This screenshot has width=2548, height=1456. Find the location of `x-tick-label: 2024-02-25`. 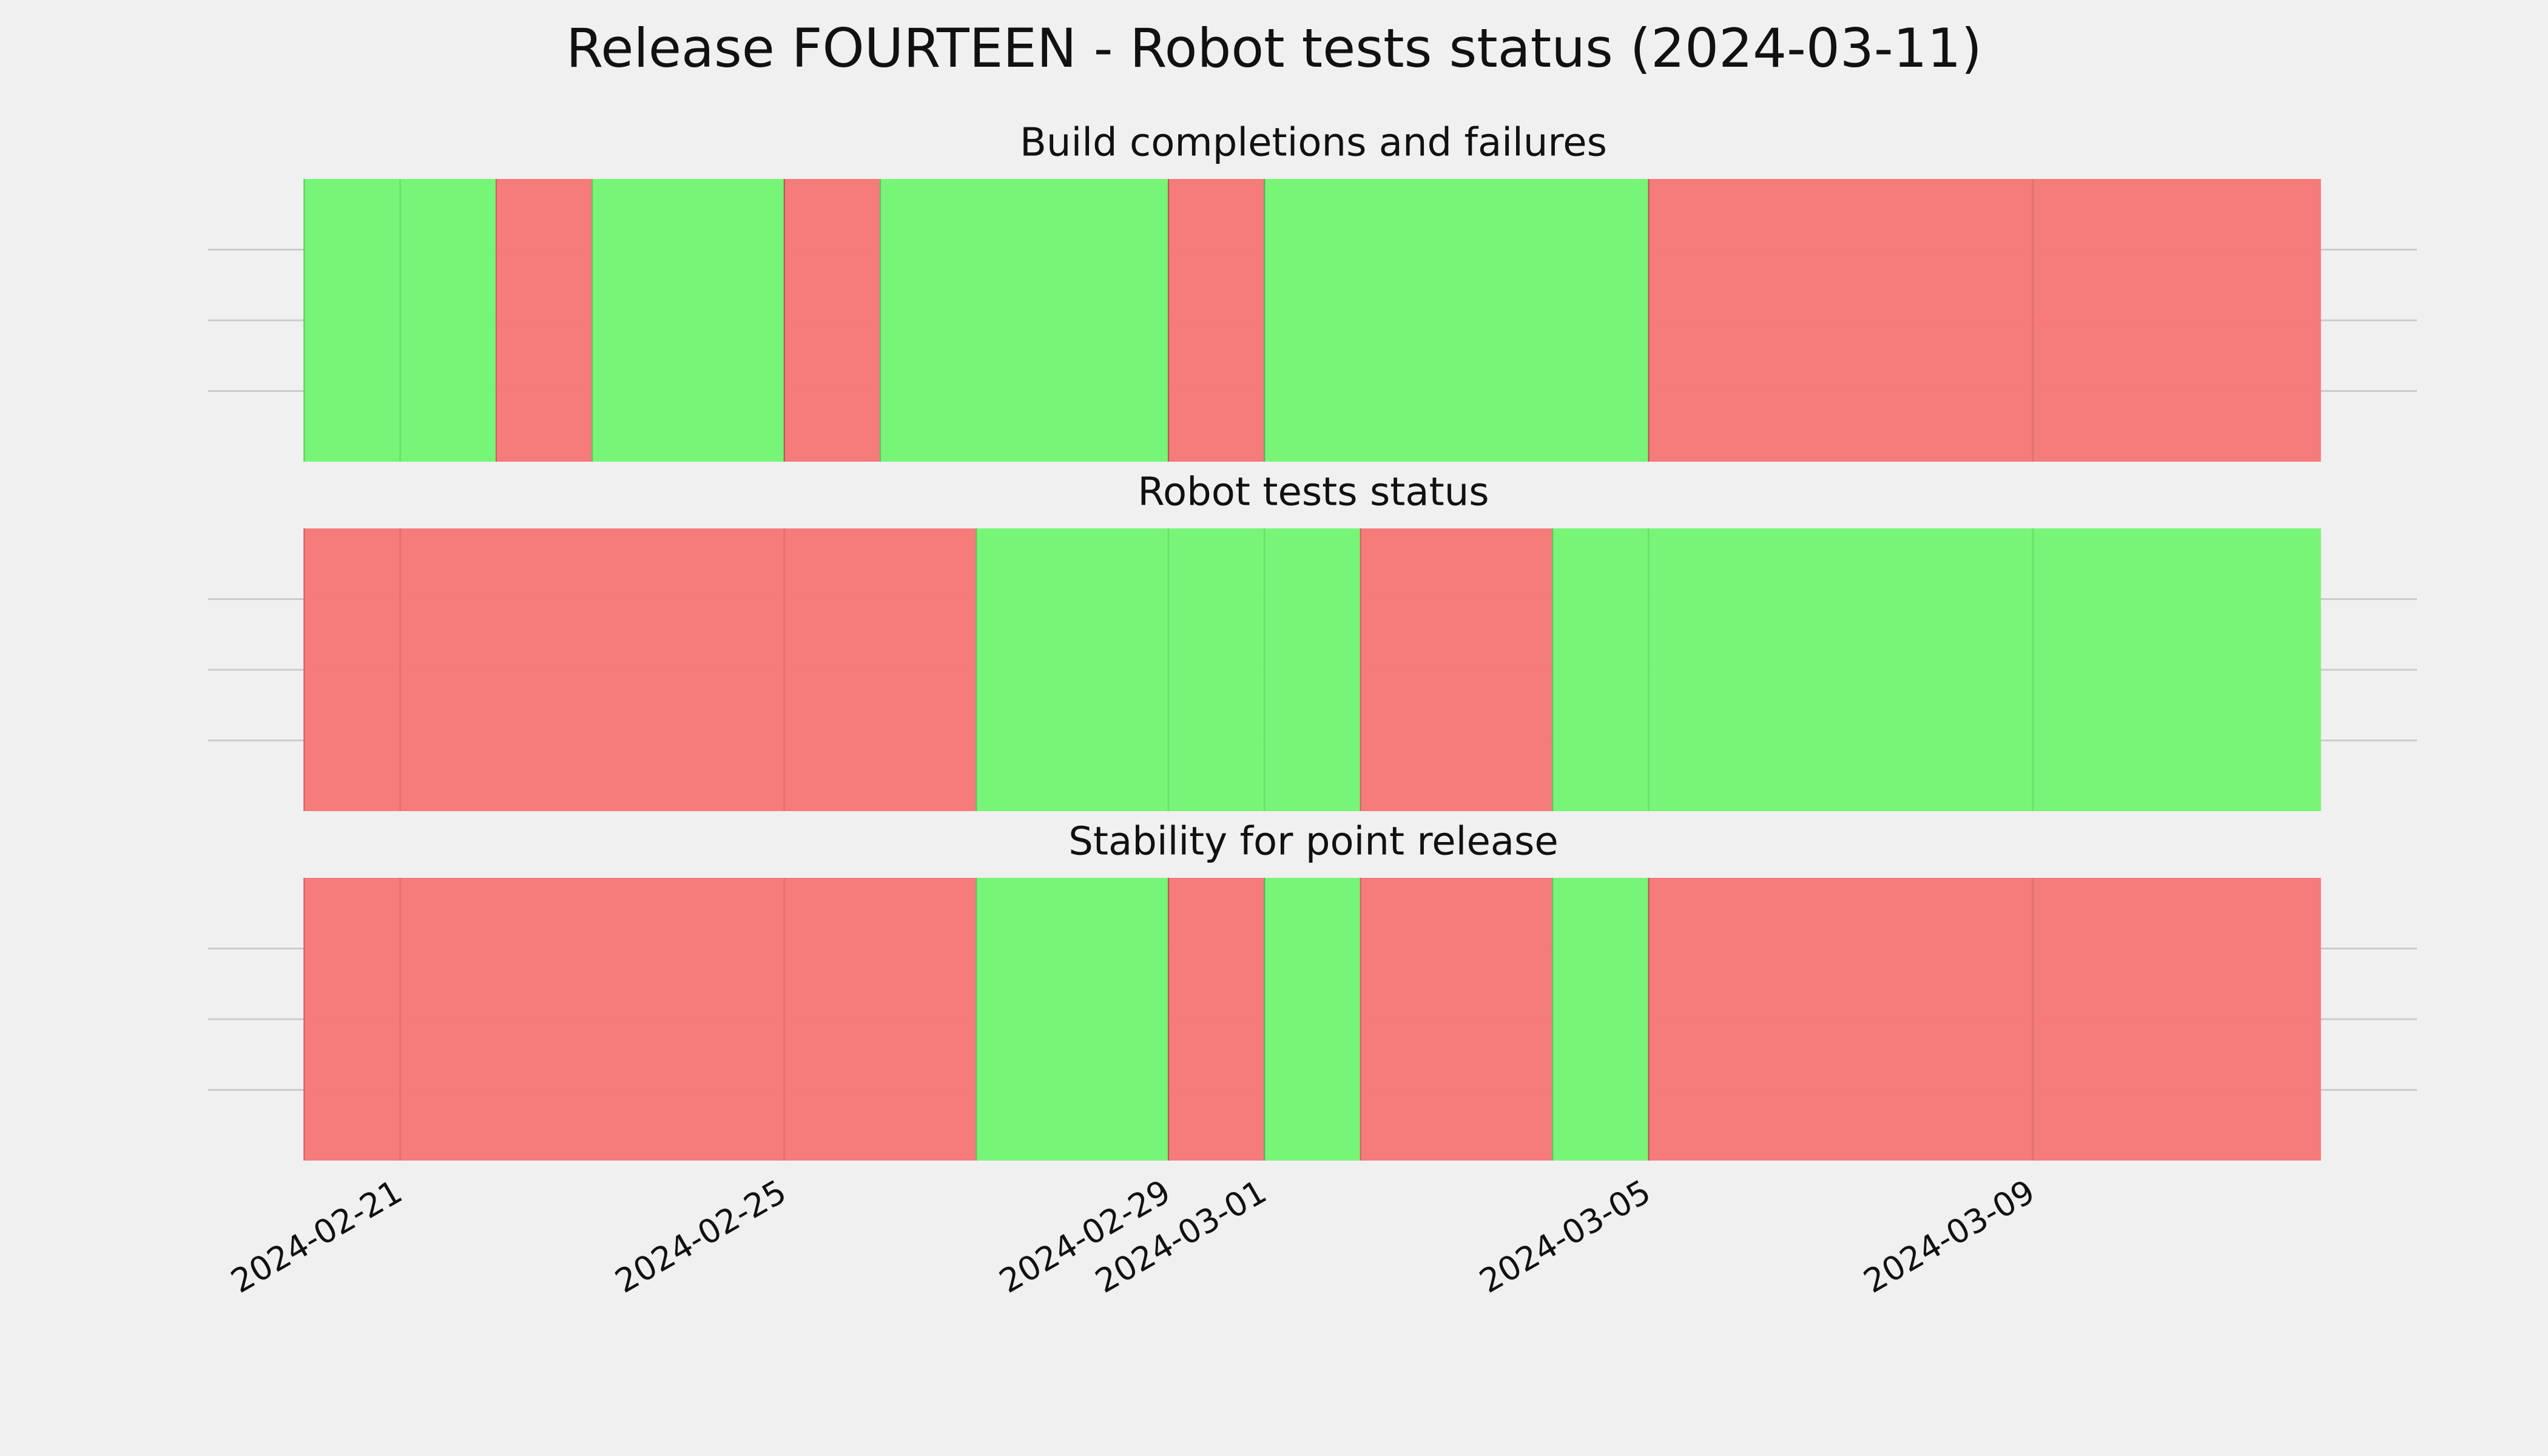

x-tick-label: 2024-02-25 is located at coordinates (700, 1236).